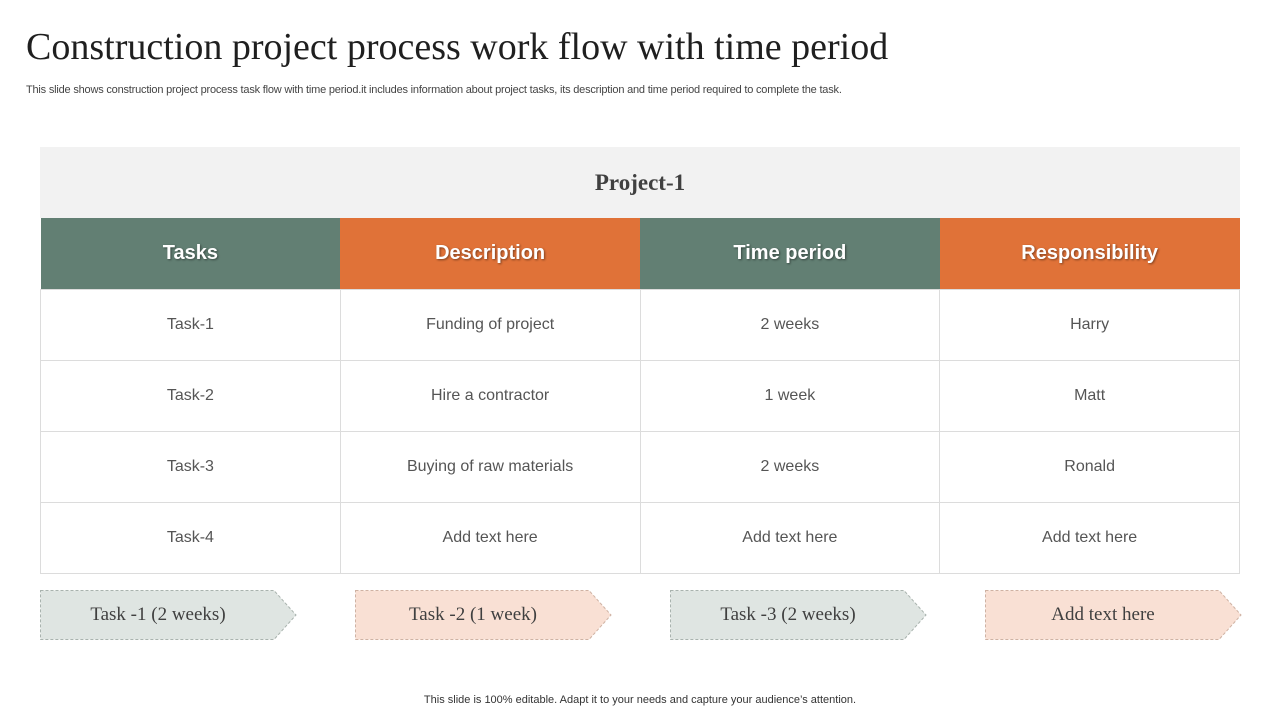 This screenshot has height=720, width=1280. I want to click on cell-task: Task-4, so click(190, 538).